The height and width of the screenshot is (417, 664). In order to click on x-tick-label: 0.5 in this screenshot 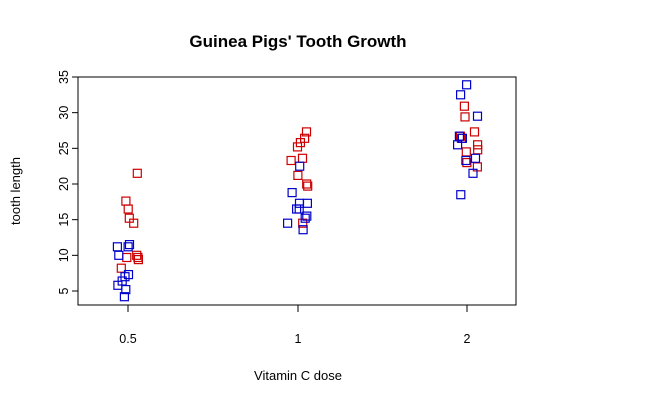, I will do `click(127, 339)`.